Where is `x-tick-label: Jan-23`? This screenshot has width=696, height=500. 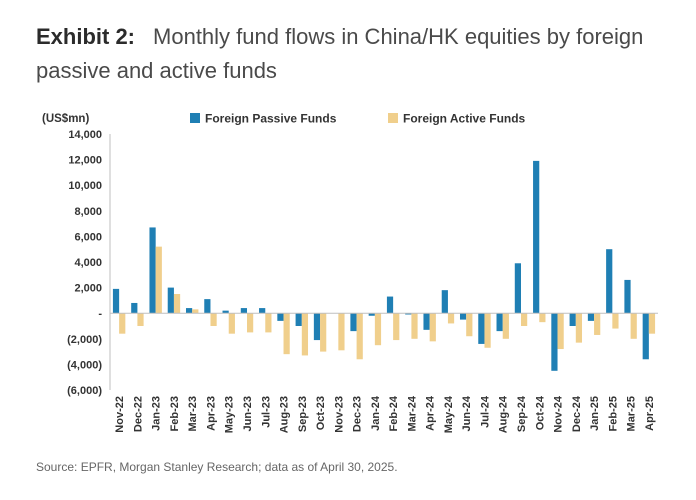
x-tick-label: Jan-23 is located at coordinates (157, 413).